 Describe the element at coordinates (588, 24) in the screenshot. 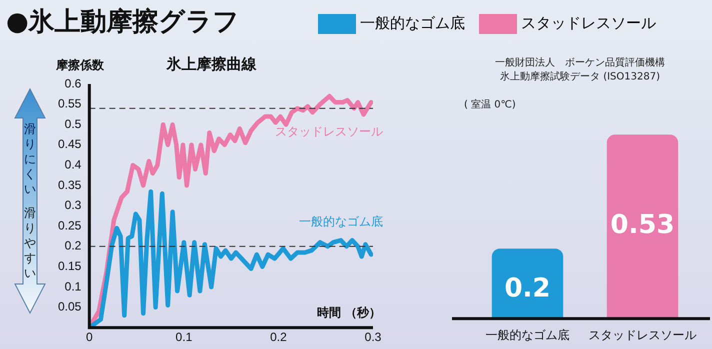

I see `legend-label: スタッドレスソール` at that location.